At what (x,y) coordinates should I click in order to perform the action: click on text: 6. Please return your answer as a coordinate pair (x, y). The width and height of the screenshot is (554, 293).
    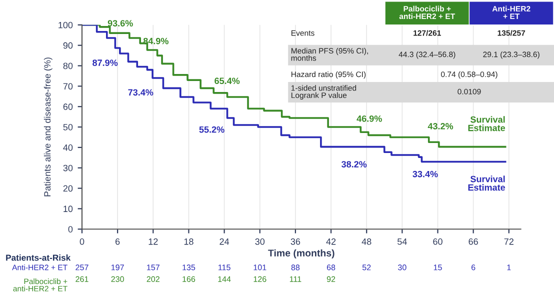
    Looking at the image, I should click on (473, 267).